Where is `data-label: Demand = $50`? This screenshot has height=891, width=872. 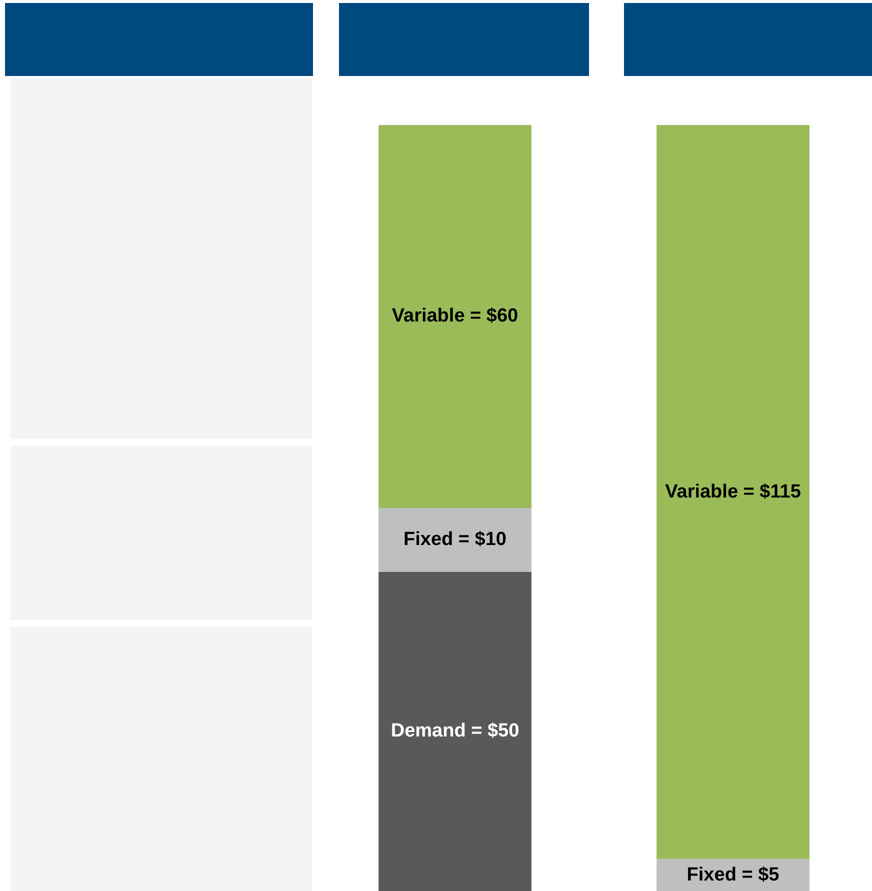
data-label: Demand = $50 is located at coordinates (455, 731).